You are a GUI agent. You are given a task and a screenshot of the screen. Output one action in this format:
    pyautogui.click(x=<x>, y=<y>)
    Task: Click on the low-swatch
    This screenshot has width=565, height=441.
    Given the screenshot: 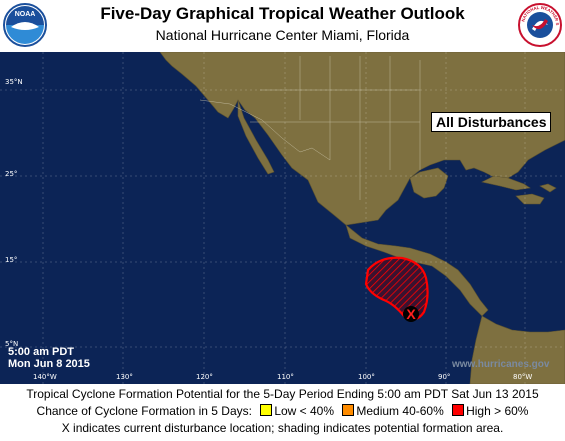 What is the action you would take?
    pyautogui.click(x=266, y=410)
    